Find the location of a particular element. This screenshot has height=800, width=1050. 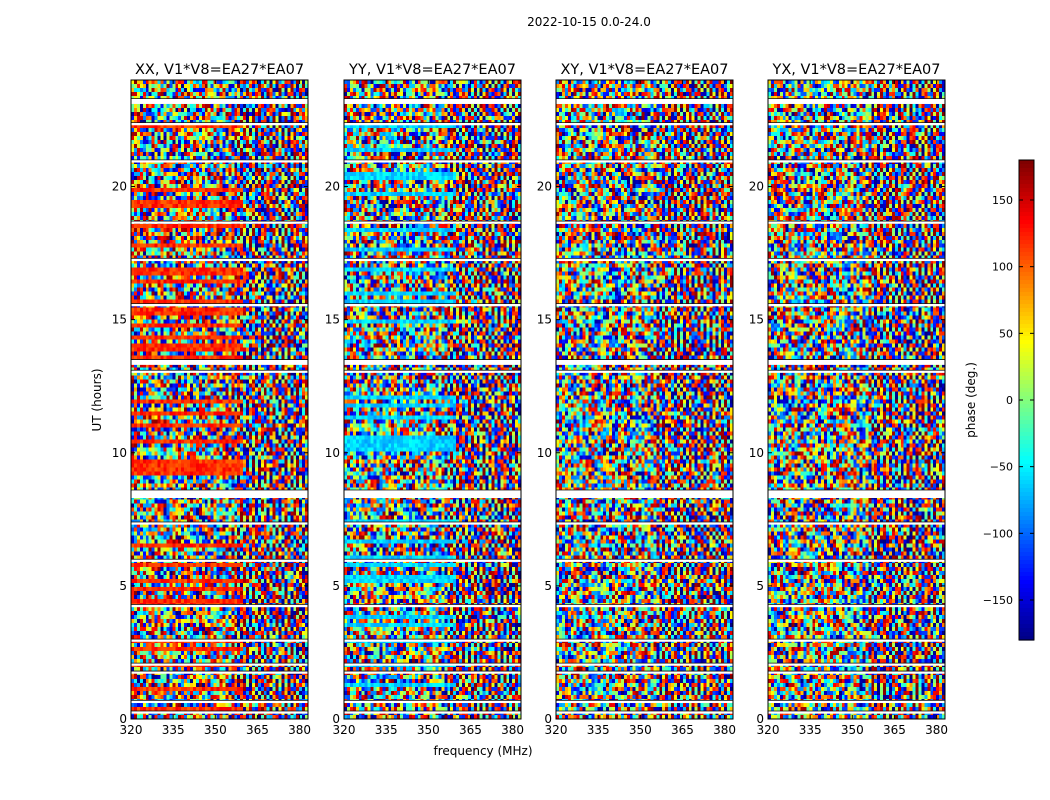

y-tick-label: 0 is located at coordinates (123, 719).